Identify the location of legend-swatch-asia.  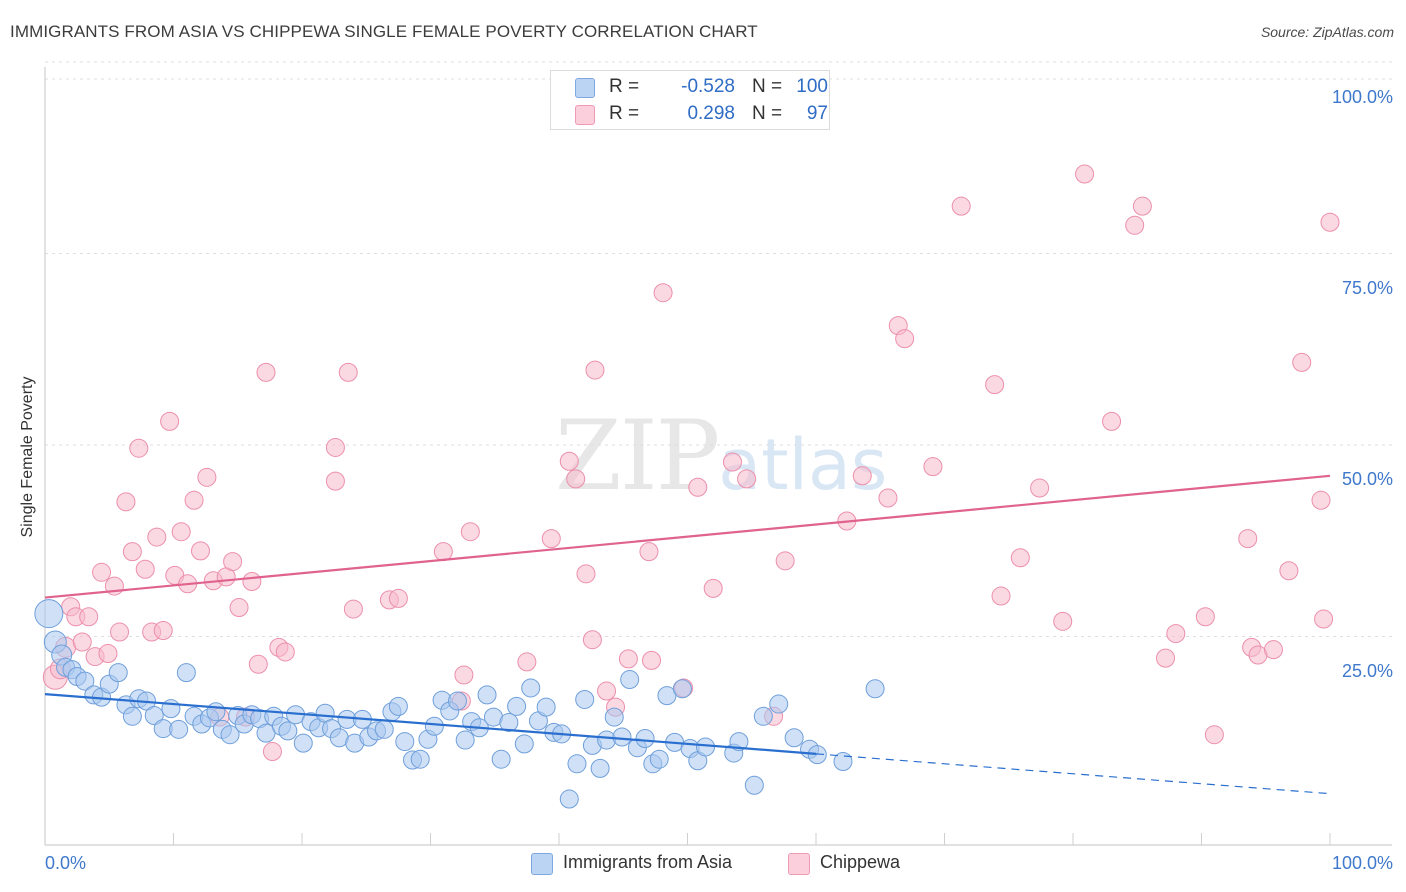
(585, 88).